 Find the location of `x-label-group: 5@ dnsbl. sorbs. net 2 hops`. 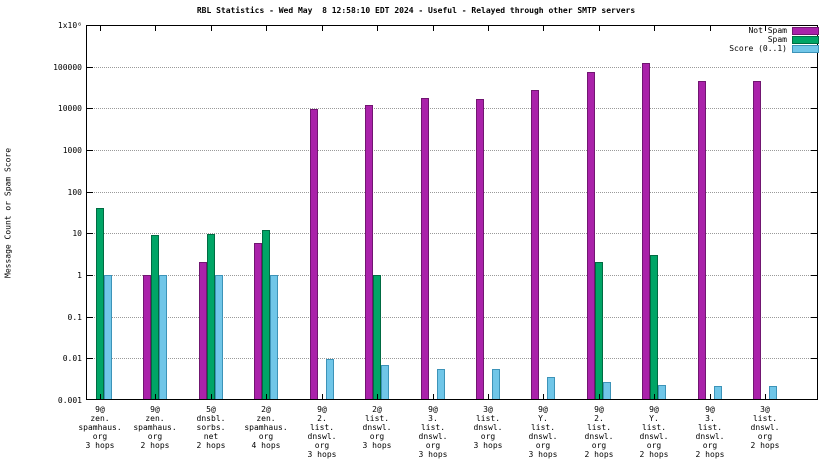

x-label-group: 5@ dnsbl. sorbs. net 2 hops is located at coordinates (211, 427).